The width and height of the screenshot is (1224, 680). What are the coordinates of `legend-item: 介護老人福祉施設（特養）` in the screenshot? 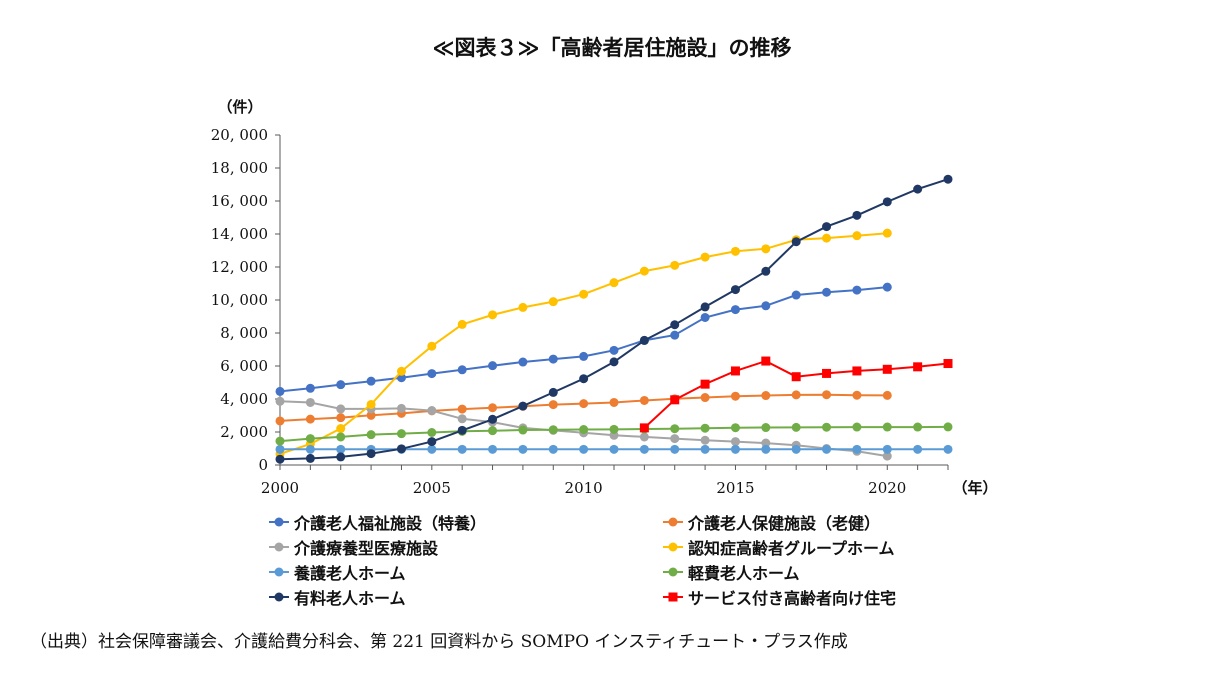 It's located at (465, 522).